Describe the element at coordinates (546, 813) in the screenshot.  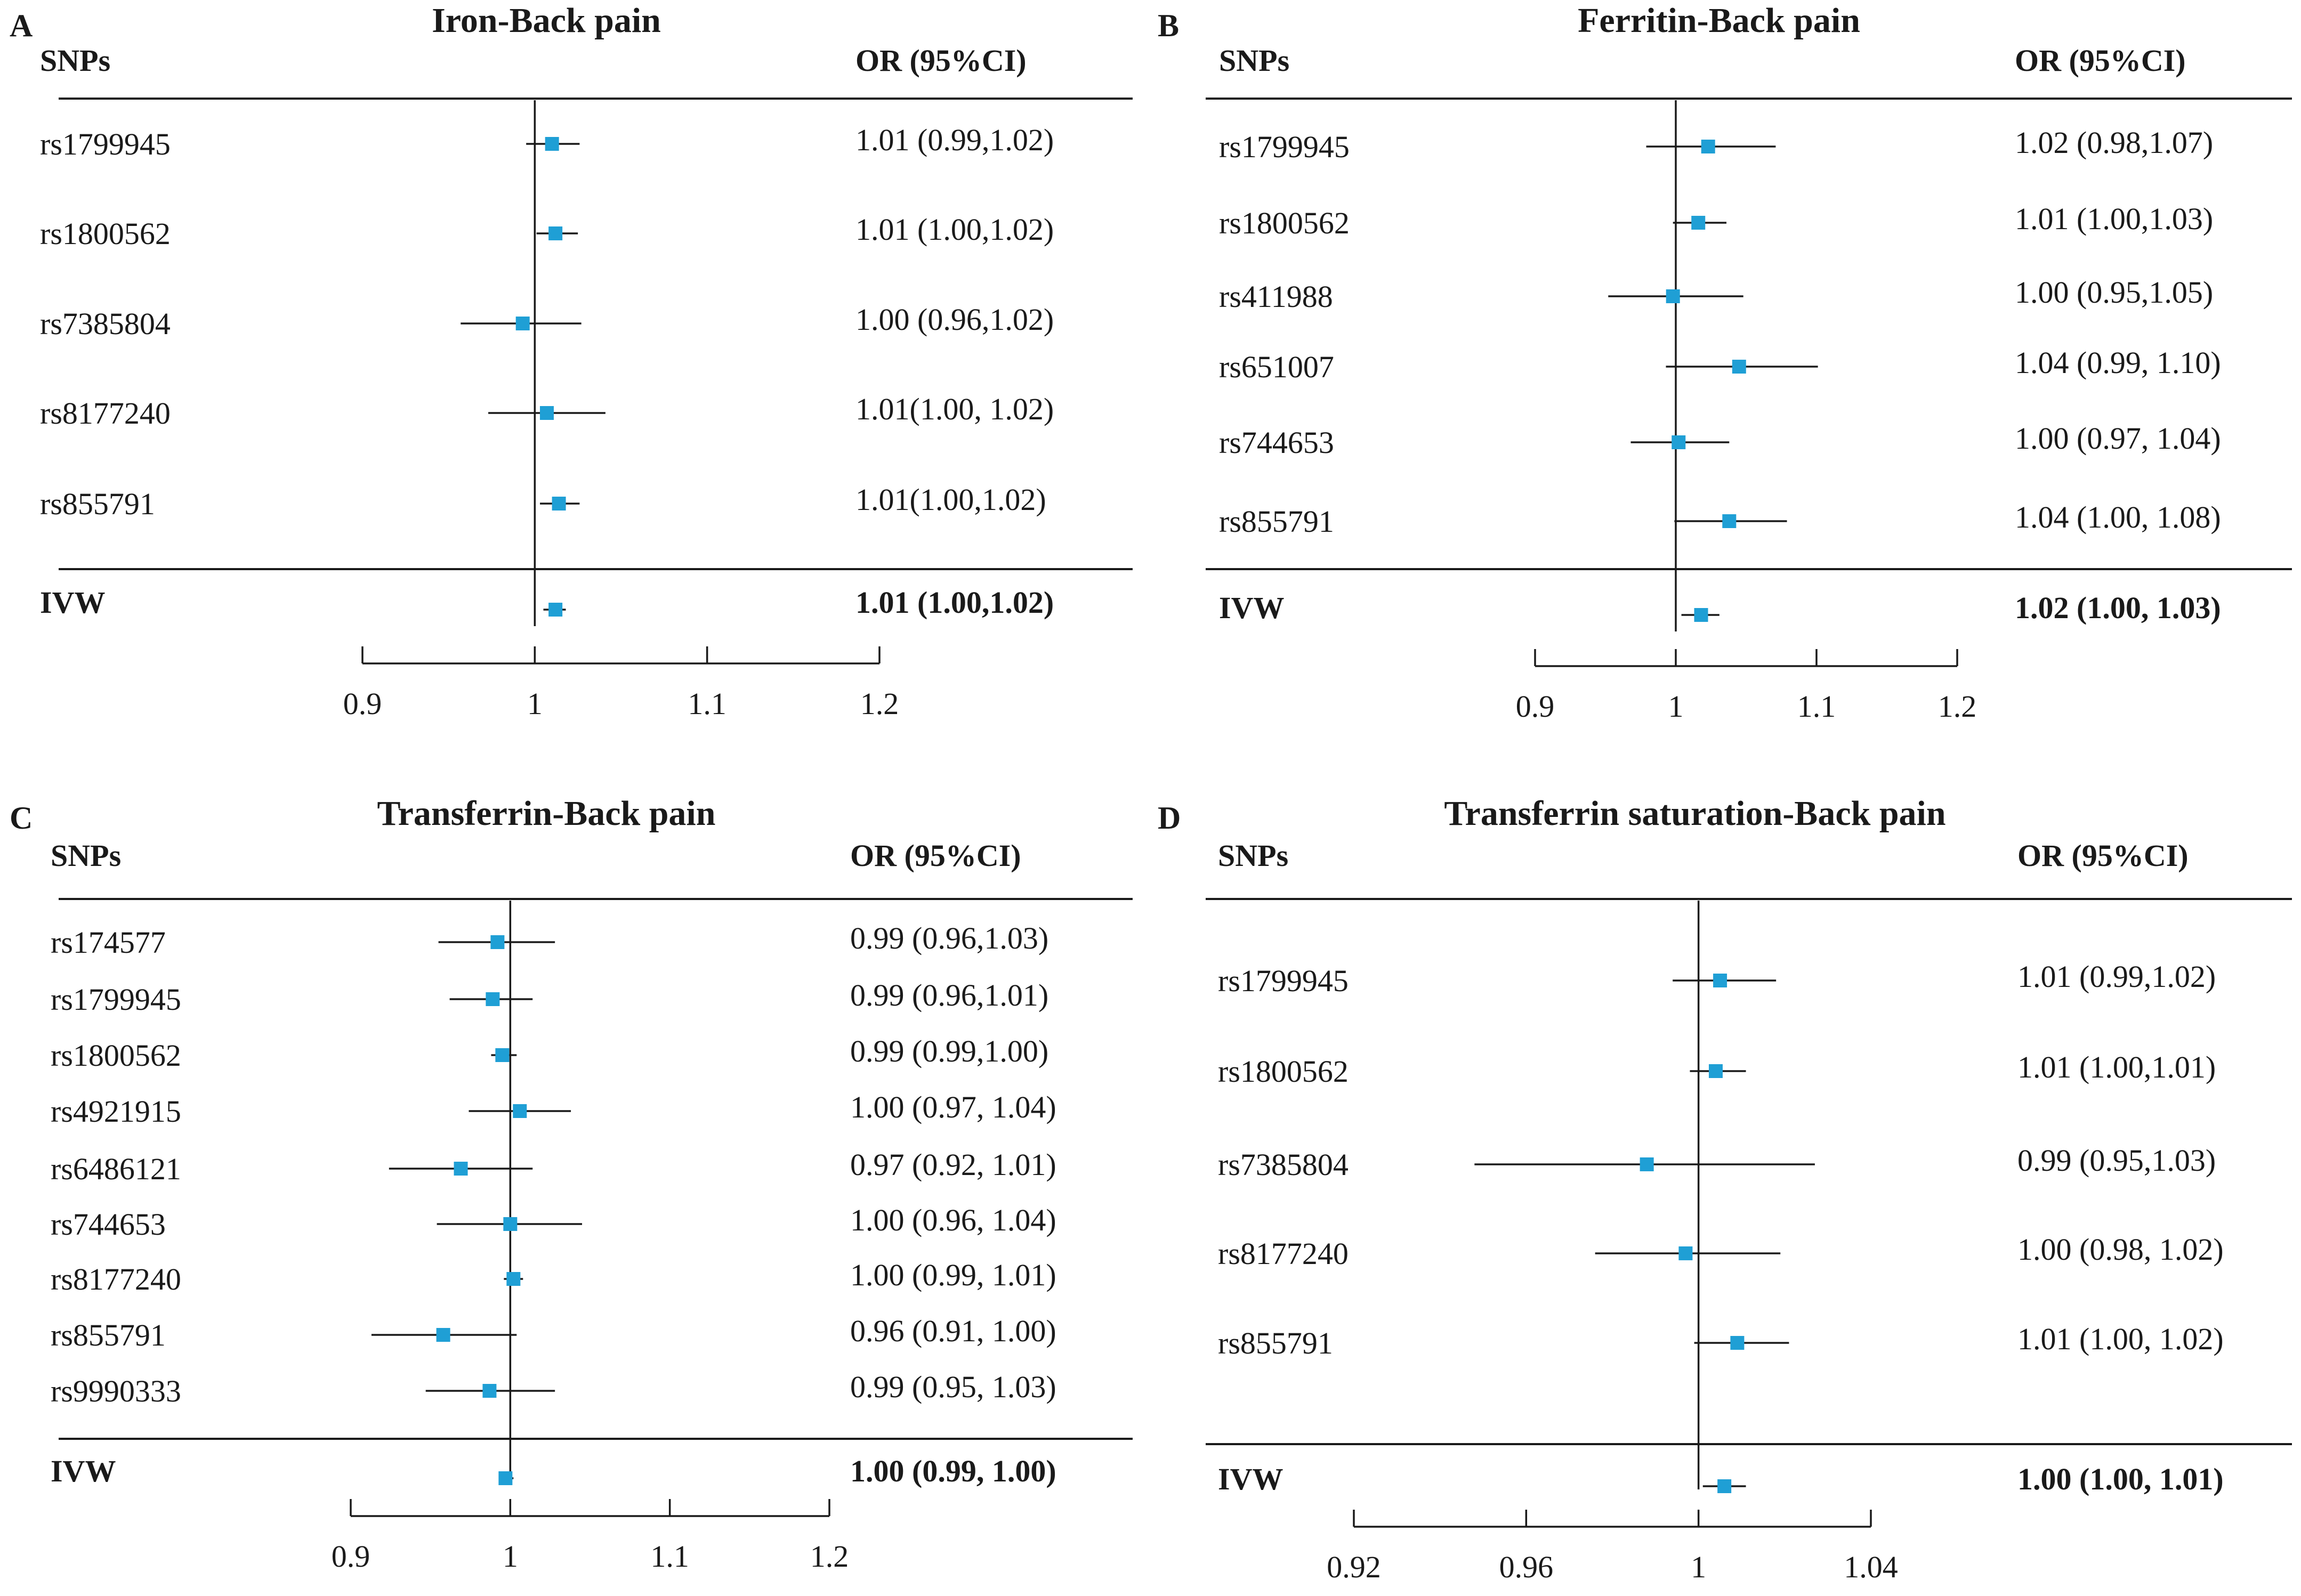
I see `panel-title: Transferrin-Back pain` at that location.